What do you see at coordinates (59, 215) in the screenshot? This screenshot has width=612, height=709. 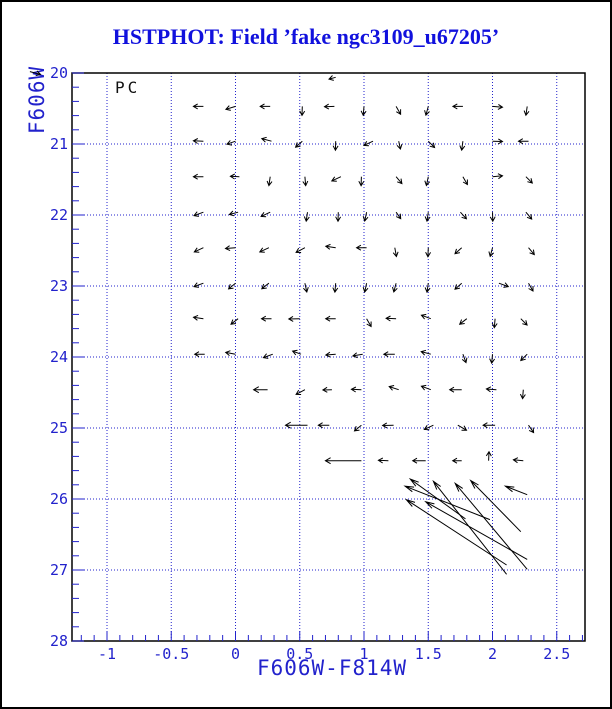 I see `y-tick-label: 22` at bounding box center [59, 215].